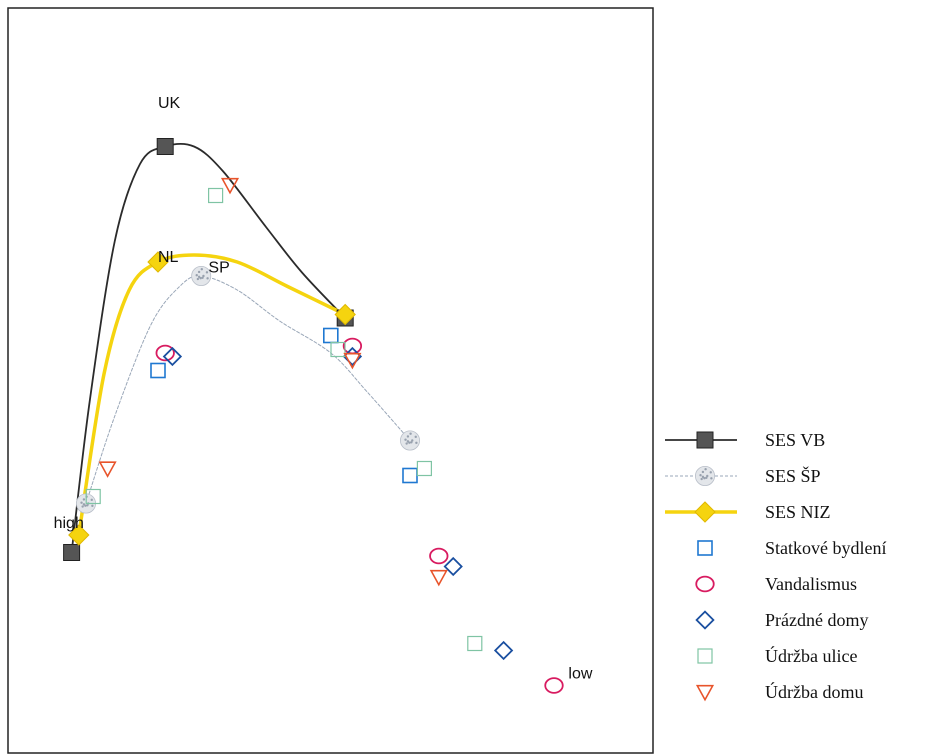 Image resolution: width=950 pixels, height=755 pixels. I want to click on legend-item-vandalismus: Vandalismus, so click(776, 584).